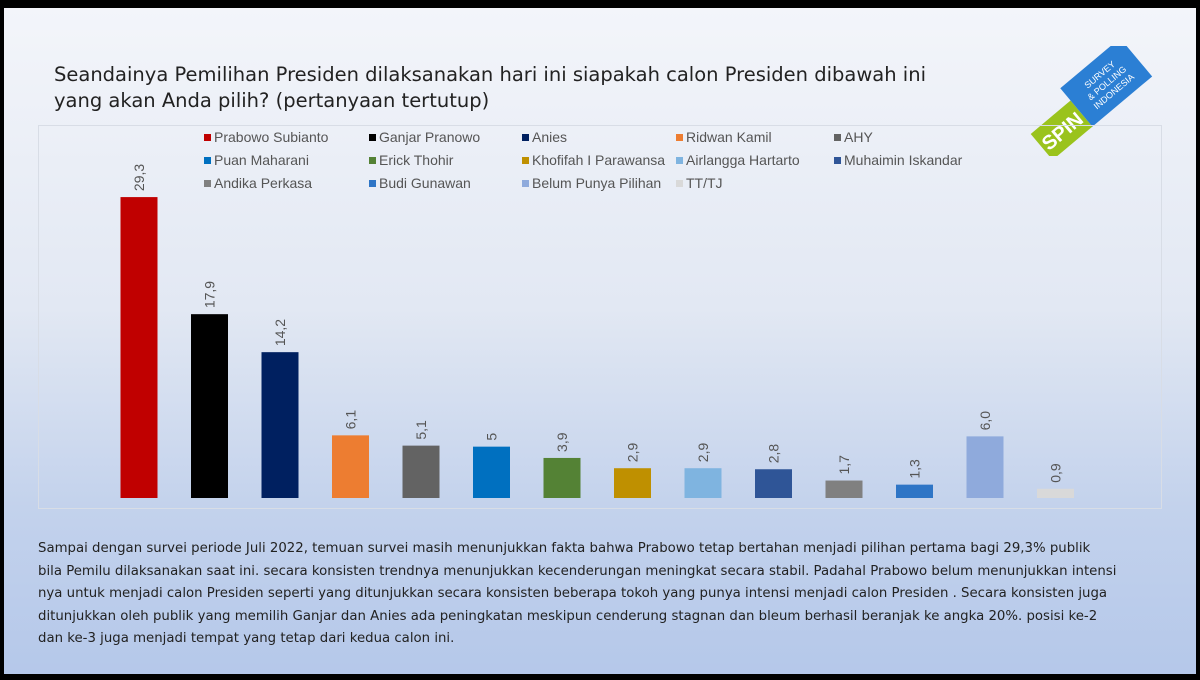 The height and width of the screenshot is (680, 1200). I want to click on data-label: 5,1, so click(421, 430).